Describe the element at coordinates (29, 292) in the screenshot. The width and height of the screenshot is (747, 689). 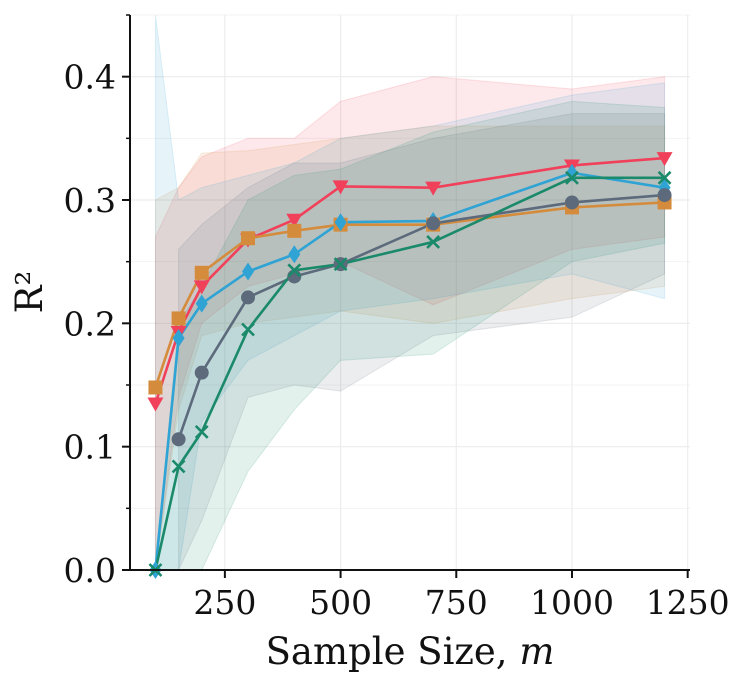
I see `y-axis-label: R²` at that location.